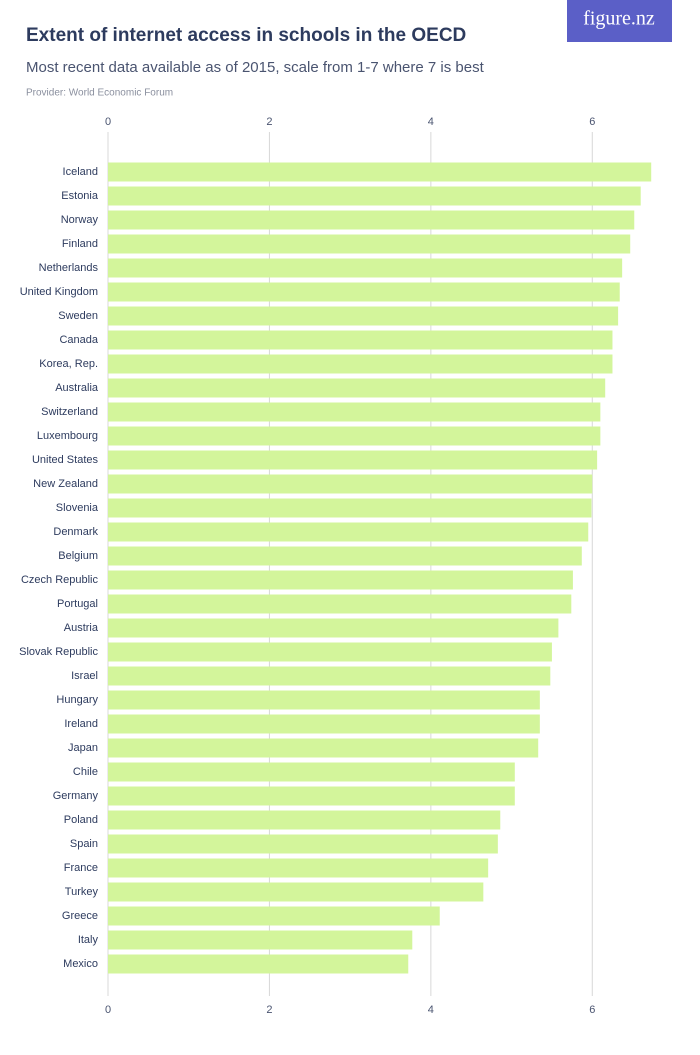 This screenshot has width=700, height=1055. I want to click on y-tick-label: France, so click(81, 868).